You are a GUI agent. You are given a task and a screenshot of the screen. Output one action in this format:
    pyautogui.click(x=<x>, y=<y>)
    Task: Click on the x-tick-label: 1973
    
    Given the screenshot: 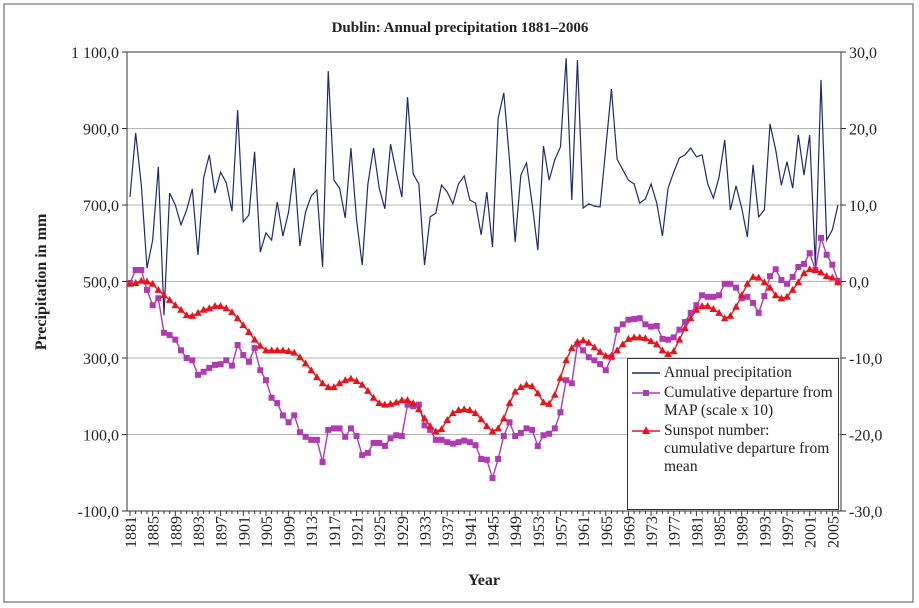 What is the action you would take?
    pyautogui.click(x=652, y=532)
    